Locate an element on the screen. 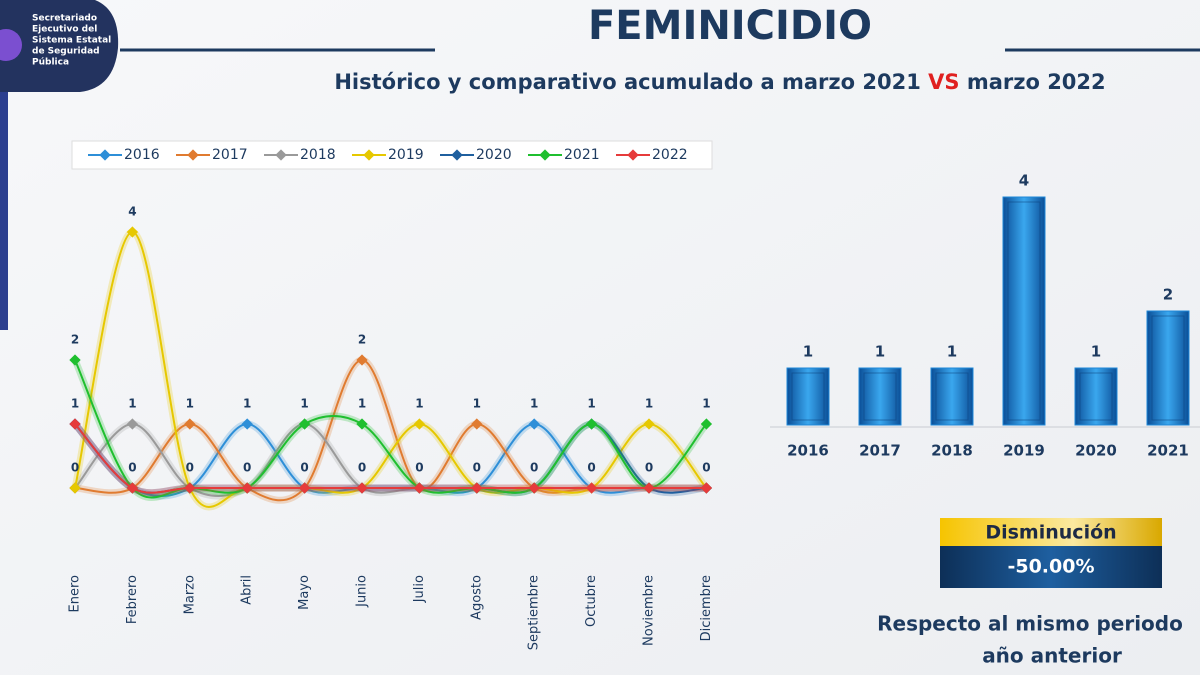 This screenshot has height=679, width=1200. legend-label: 2020 is located at coordinates (494, 155).